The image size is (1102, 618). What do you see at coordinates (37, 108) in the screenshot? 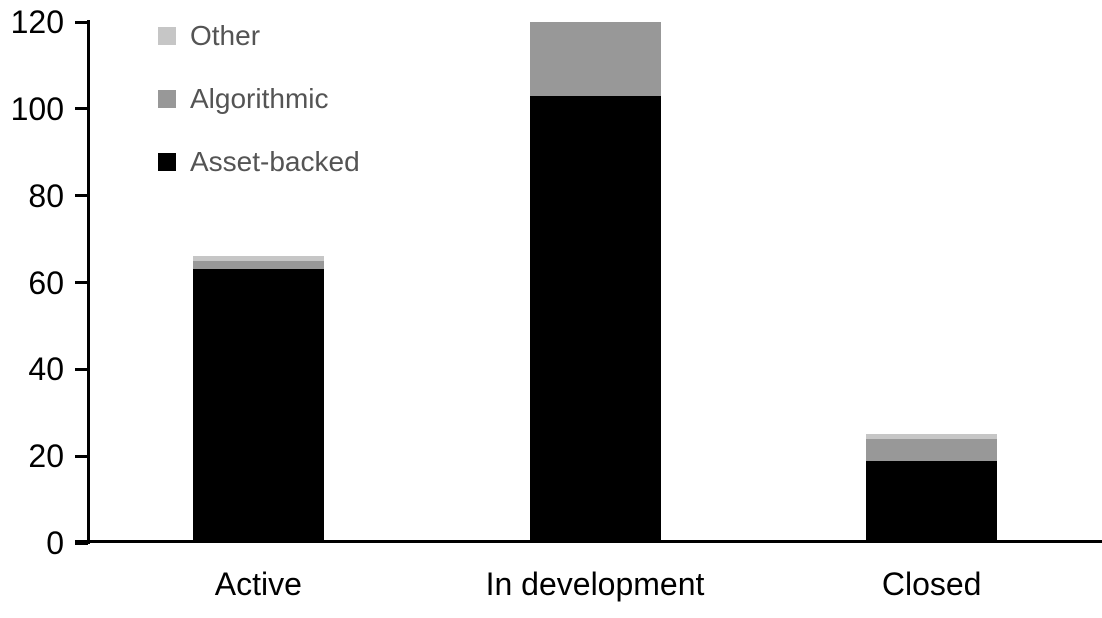
I see `y-tick-label: 100` at bounding box center [37, 108].